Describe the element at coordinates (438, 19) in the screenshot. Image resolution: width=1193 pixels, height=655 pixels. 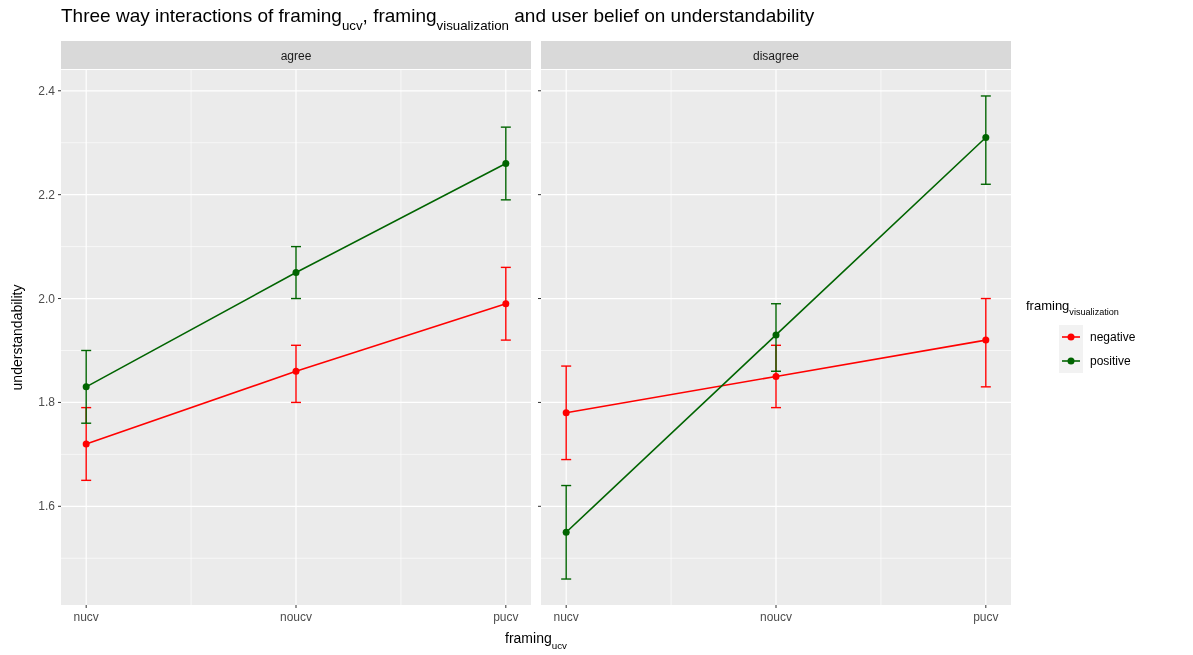
I see `chart-title: Three way interactions of framing$_{ucv}$, framing$_{visualization}$ and user belief on understandability` at that location.